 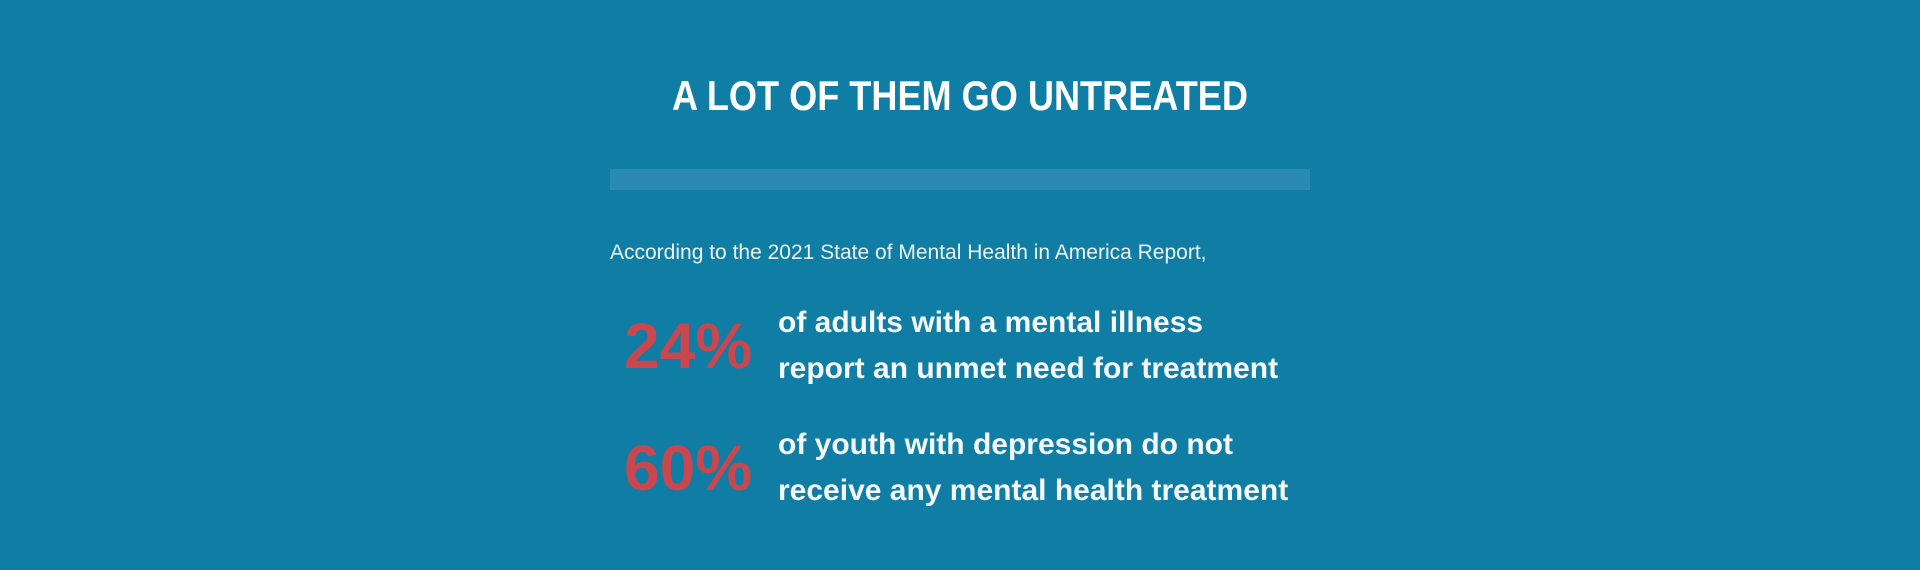 What do you see at coordinates (688, 346) in the screenshot?
I see `stat-value: 24%` at bounding box center [688, 346].